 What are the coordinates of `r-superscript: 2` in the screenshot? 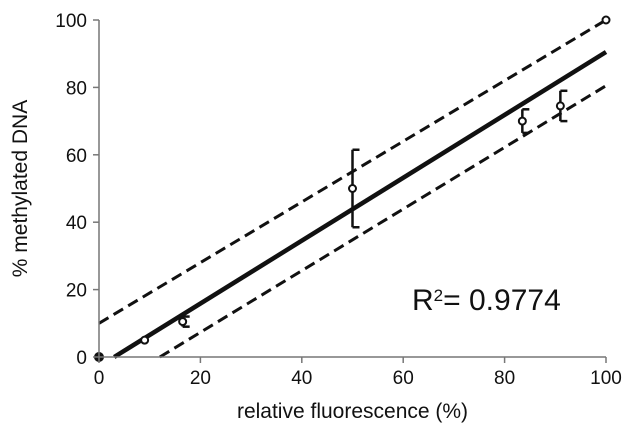 It's located at (438, 295).